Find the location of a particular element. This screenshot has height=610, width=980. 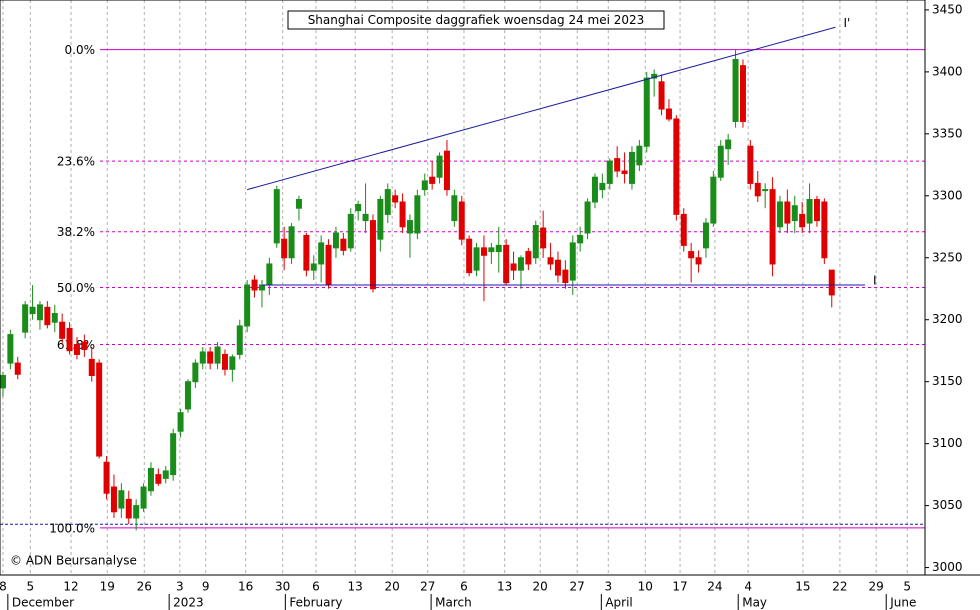

x-tick-label: 9 is located at coordinates (206, 587).